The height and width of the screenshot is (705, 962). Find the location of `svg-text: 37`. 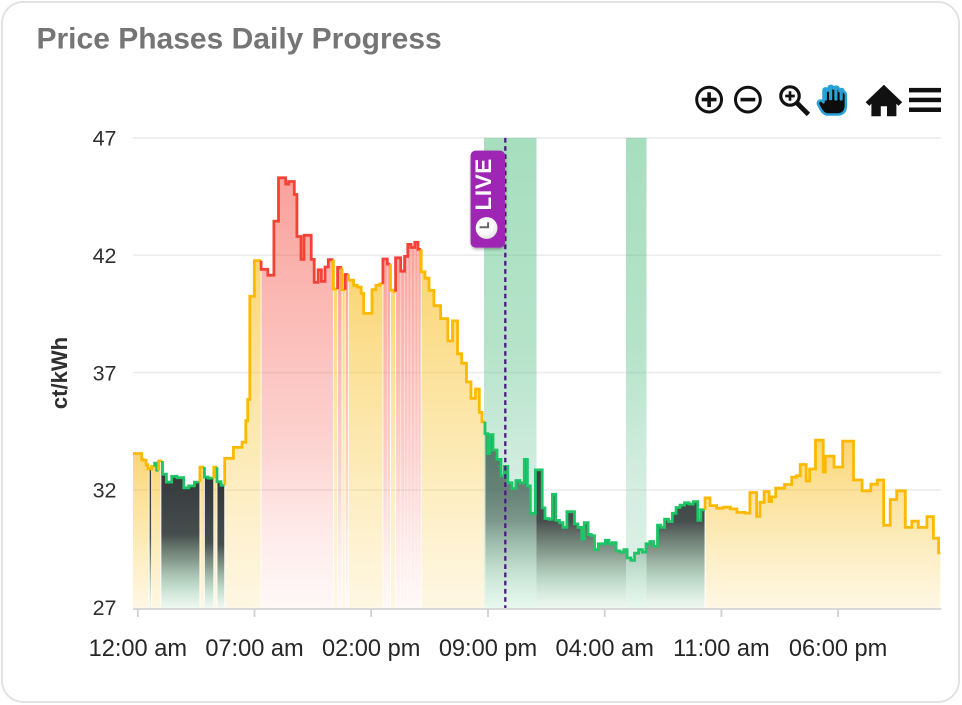

svg-text: 37 is located at coordinates (105, 373).